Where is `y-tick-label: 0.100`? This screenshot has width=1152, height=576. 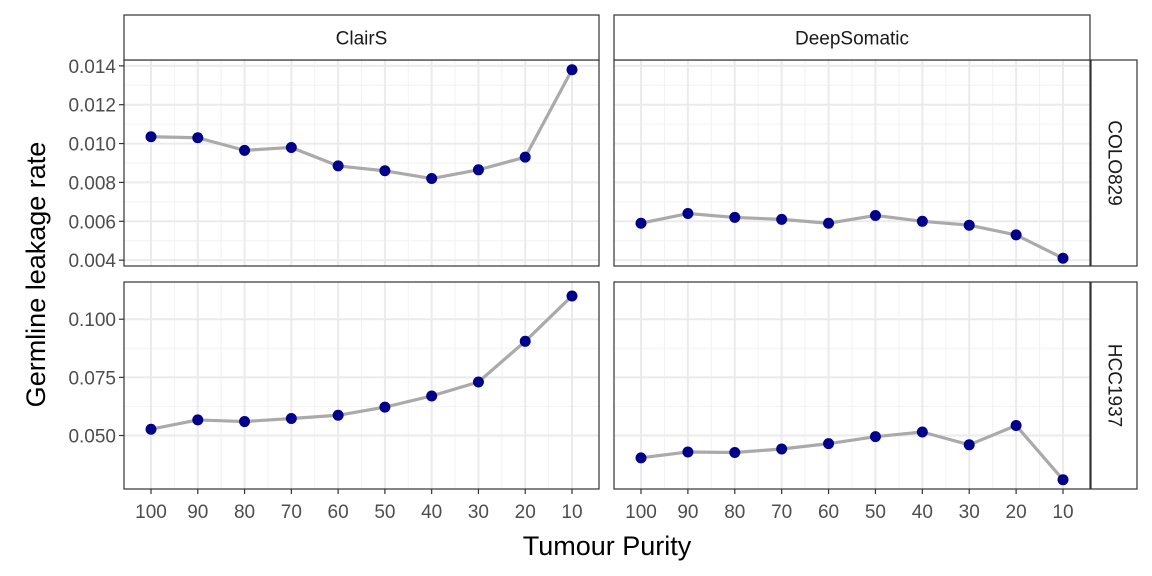 y-tick-label: 0.100 is located at coordinates (92, 320).